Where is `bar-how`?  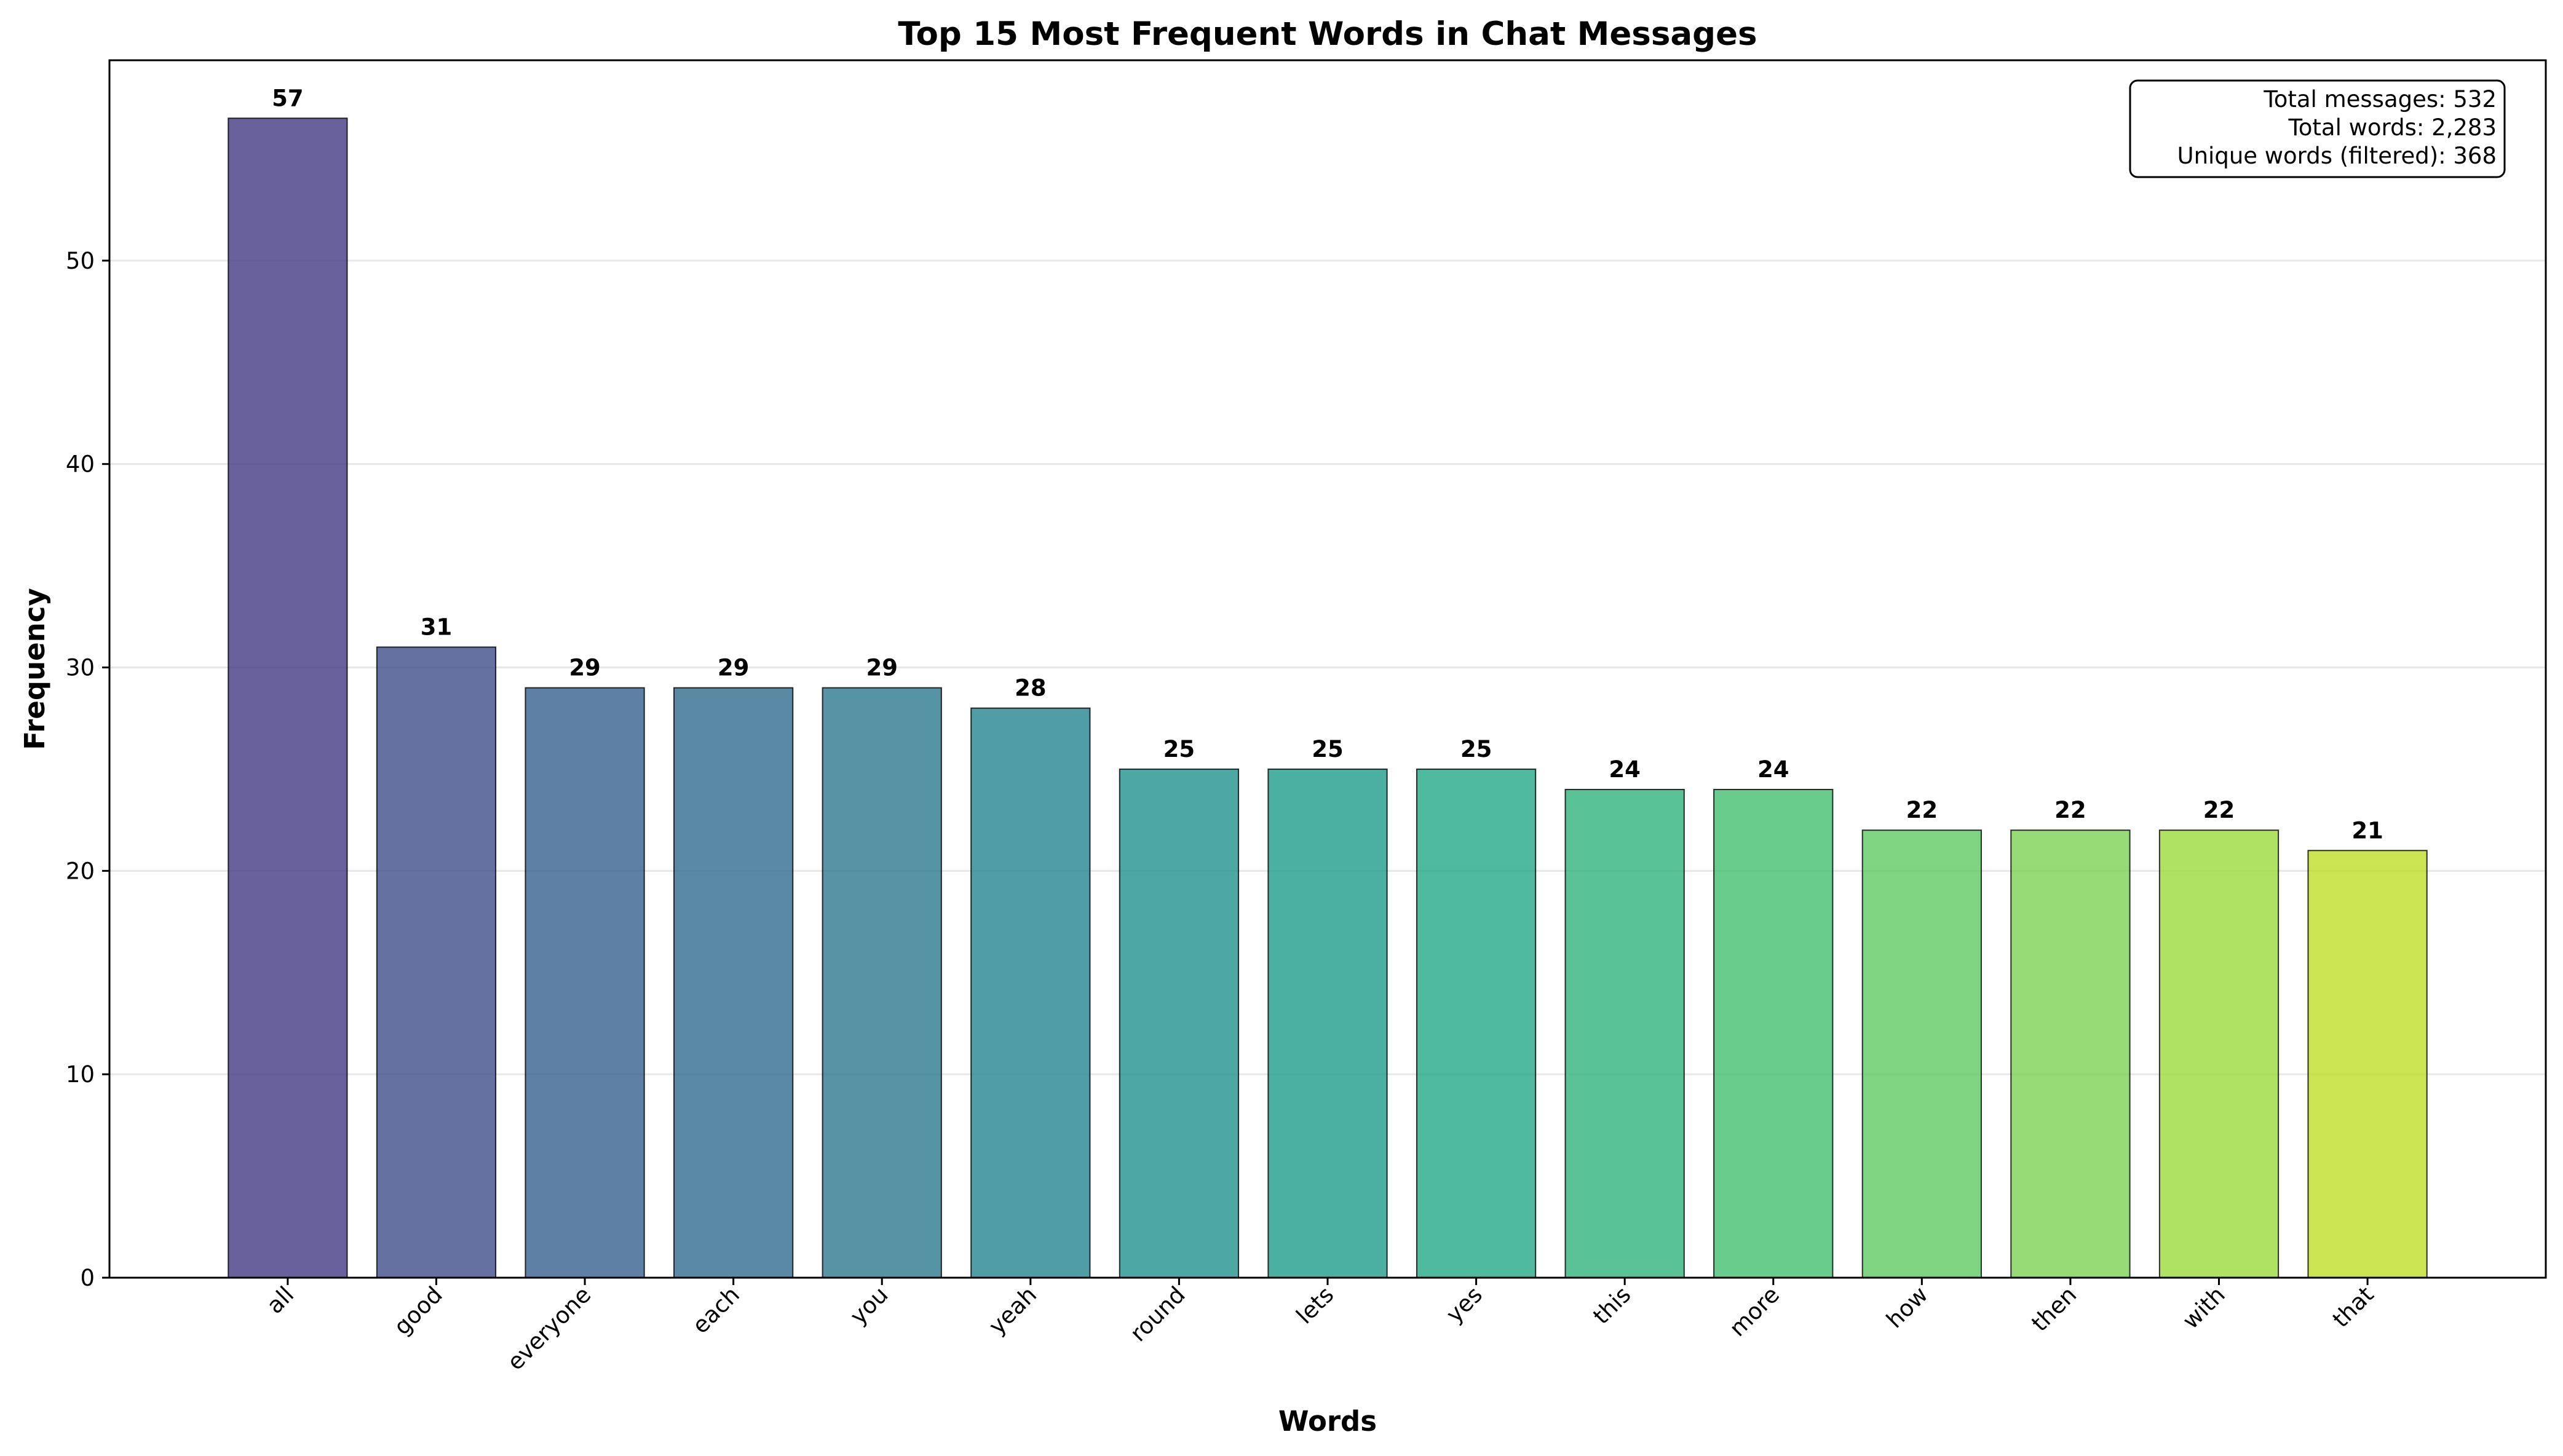 bar-how is located at coordinates (1921, 1054).